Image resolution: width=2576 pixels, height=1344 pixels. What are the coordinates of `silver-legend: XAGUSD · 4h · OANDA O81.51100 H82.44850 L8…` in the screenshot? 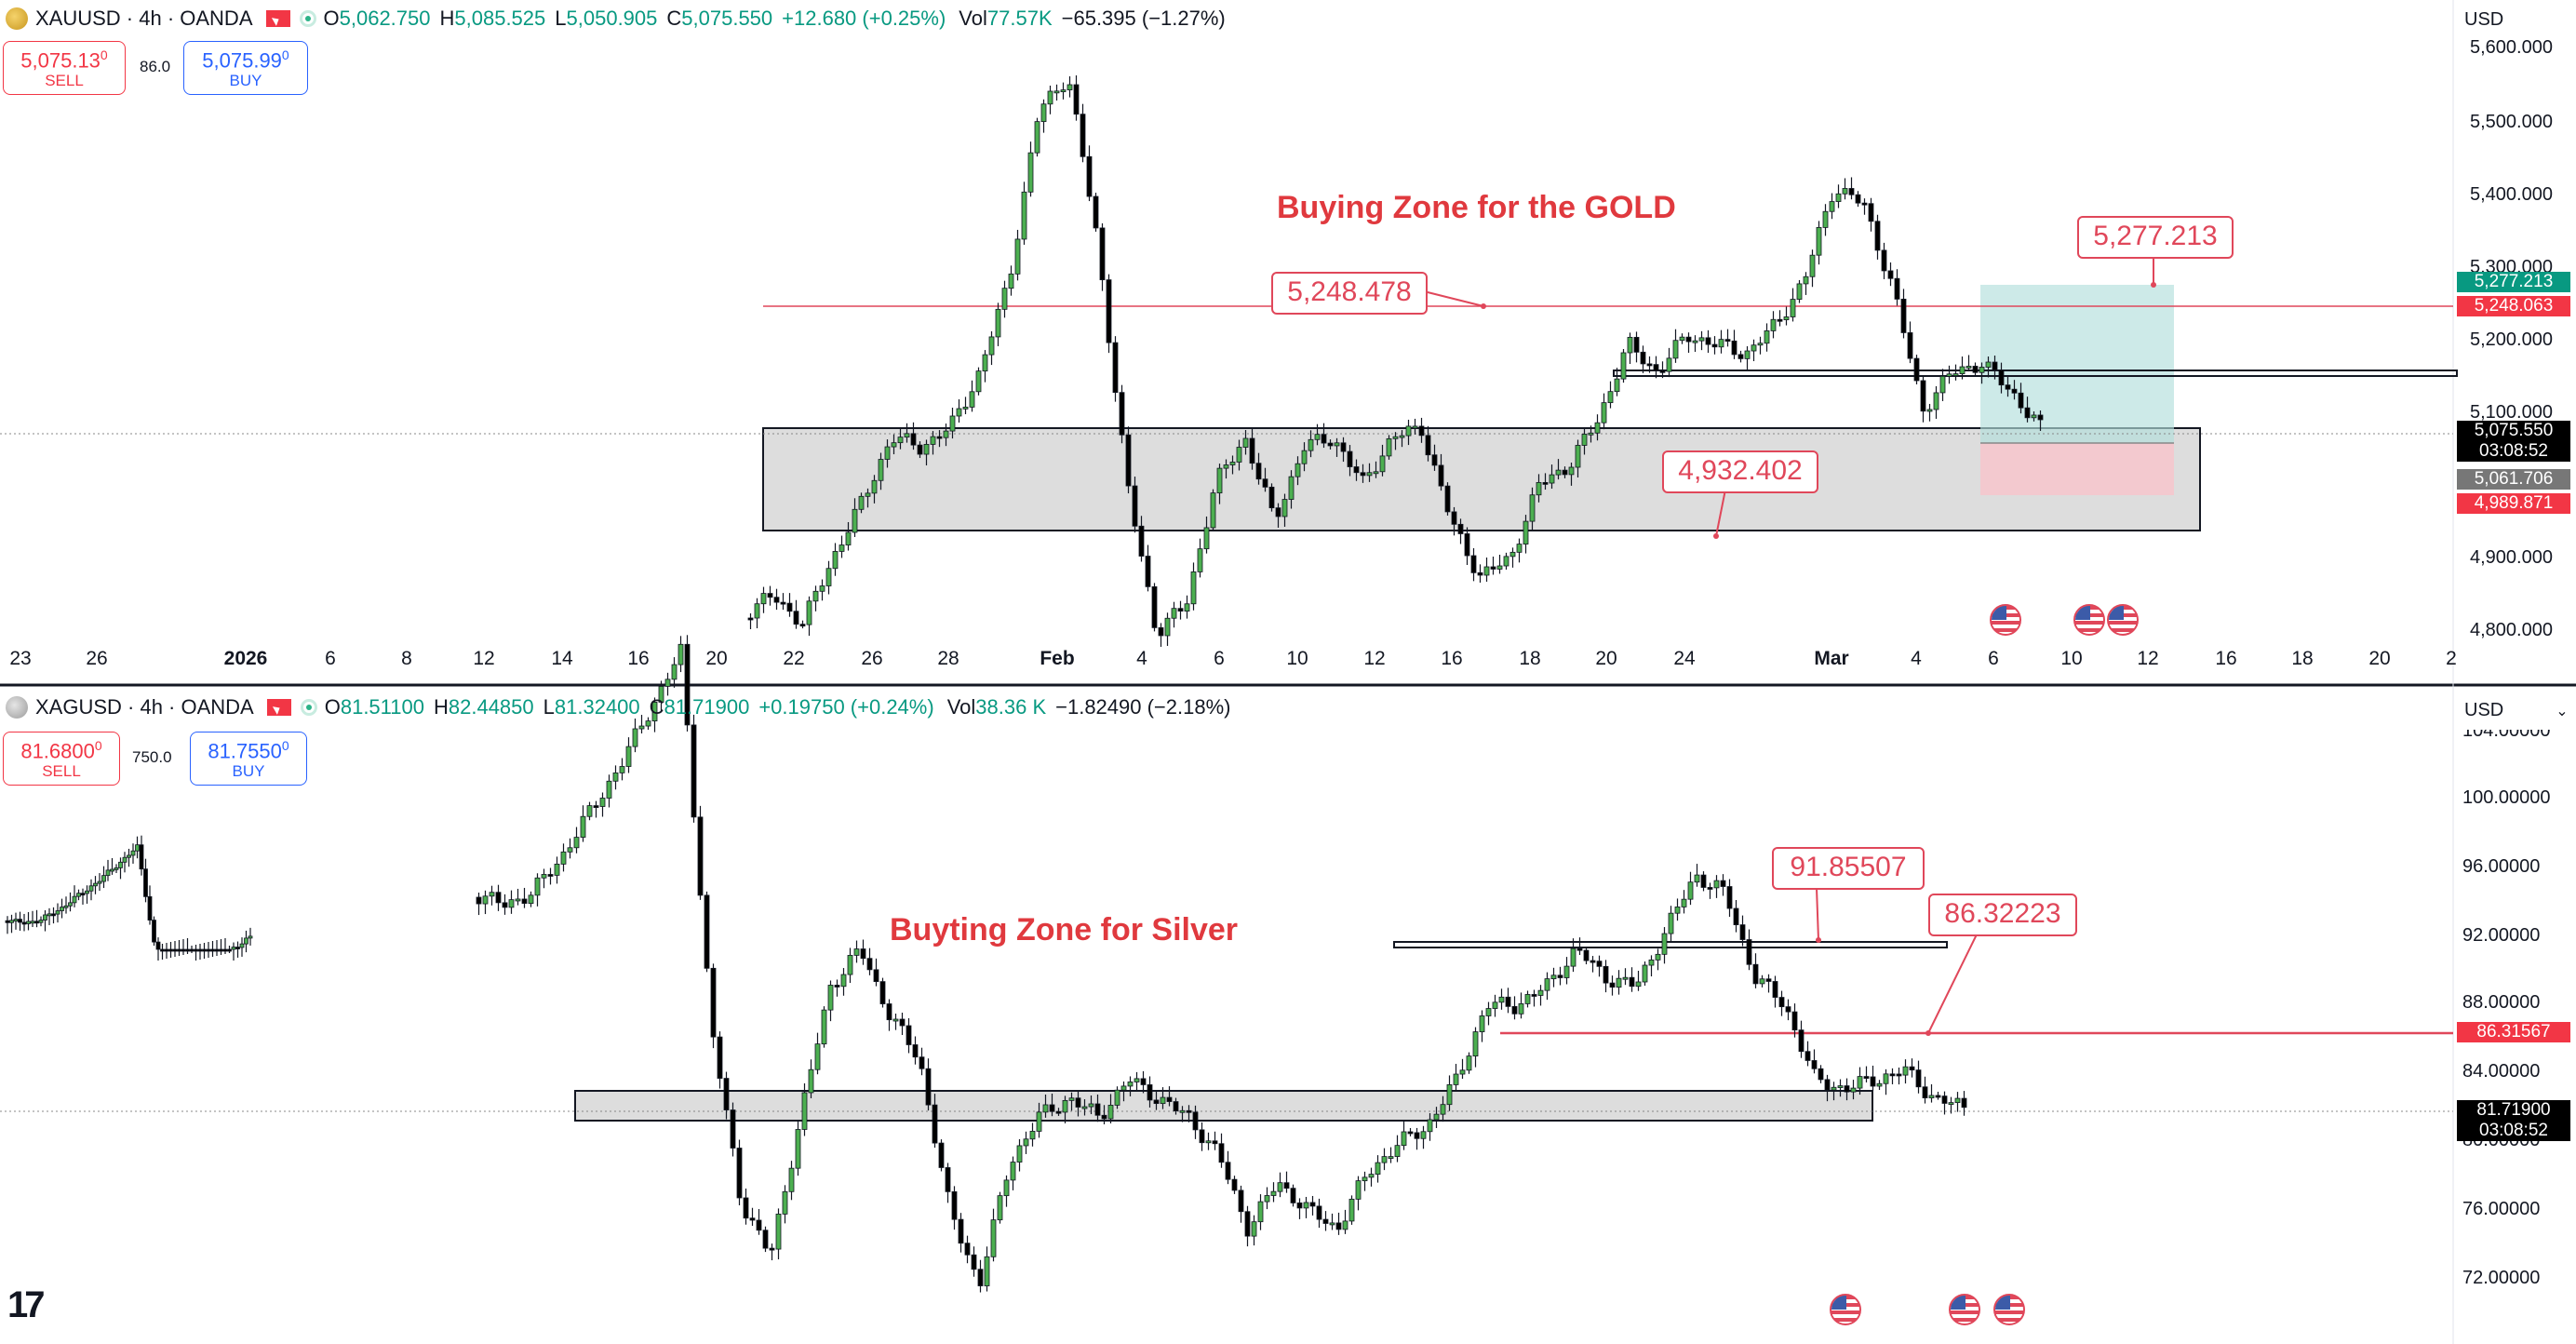 It's located at (618, 707).